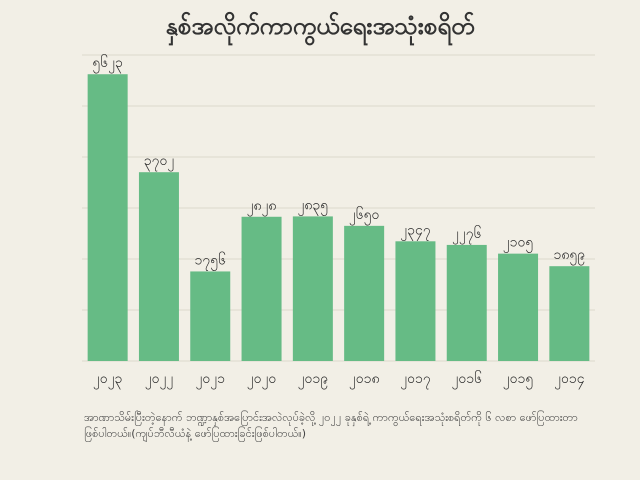  Describe the element at coordinates (211, 261) in the screenshot. I see `value-label: ၁၇၅၆` at that location.